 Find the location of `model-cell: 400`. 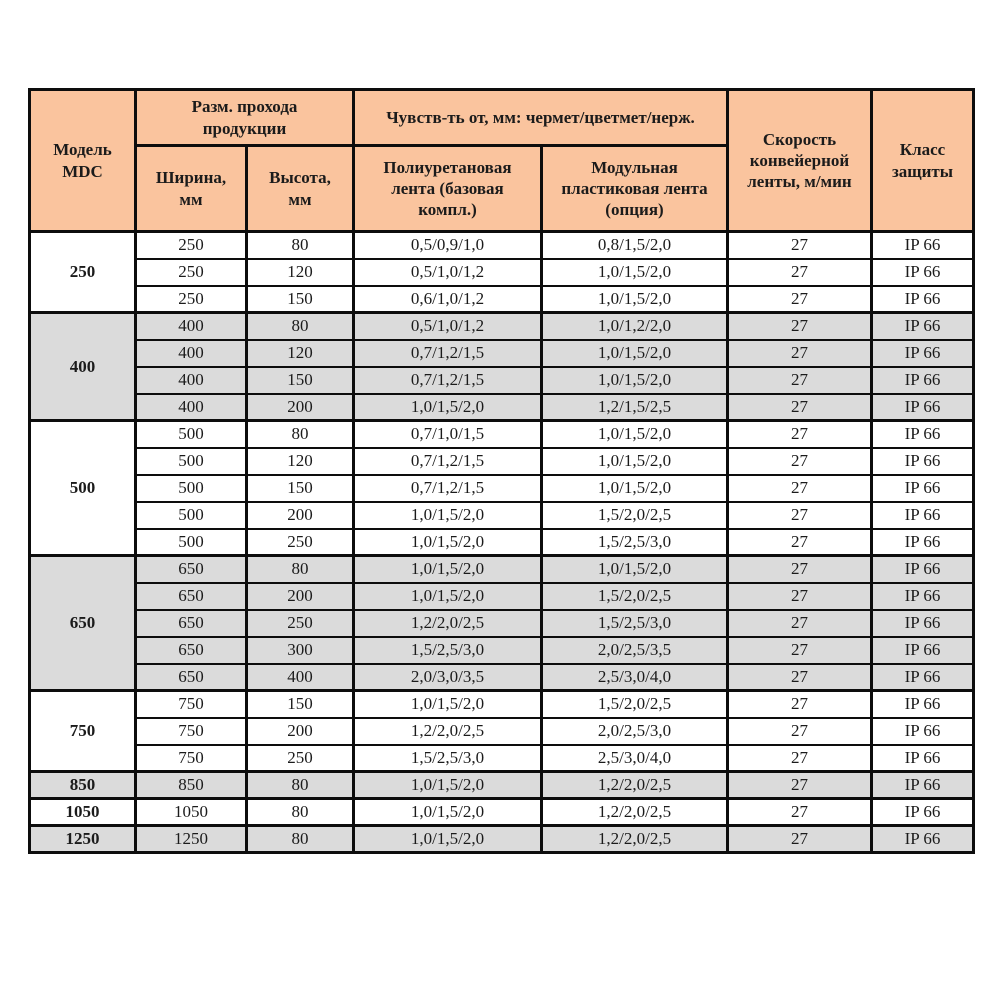

model-cell: 400 is located at coordinates (82, 366).